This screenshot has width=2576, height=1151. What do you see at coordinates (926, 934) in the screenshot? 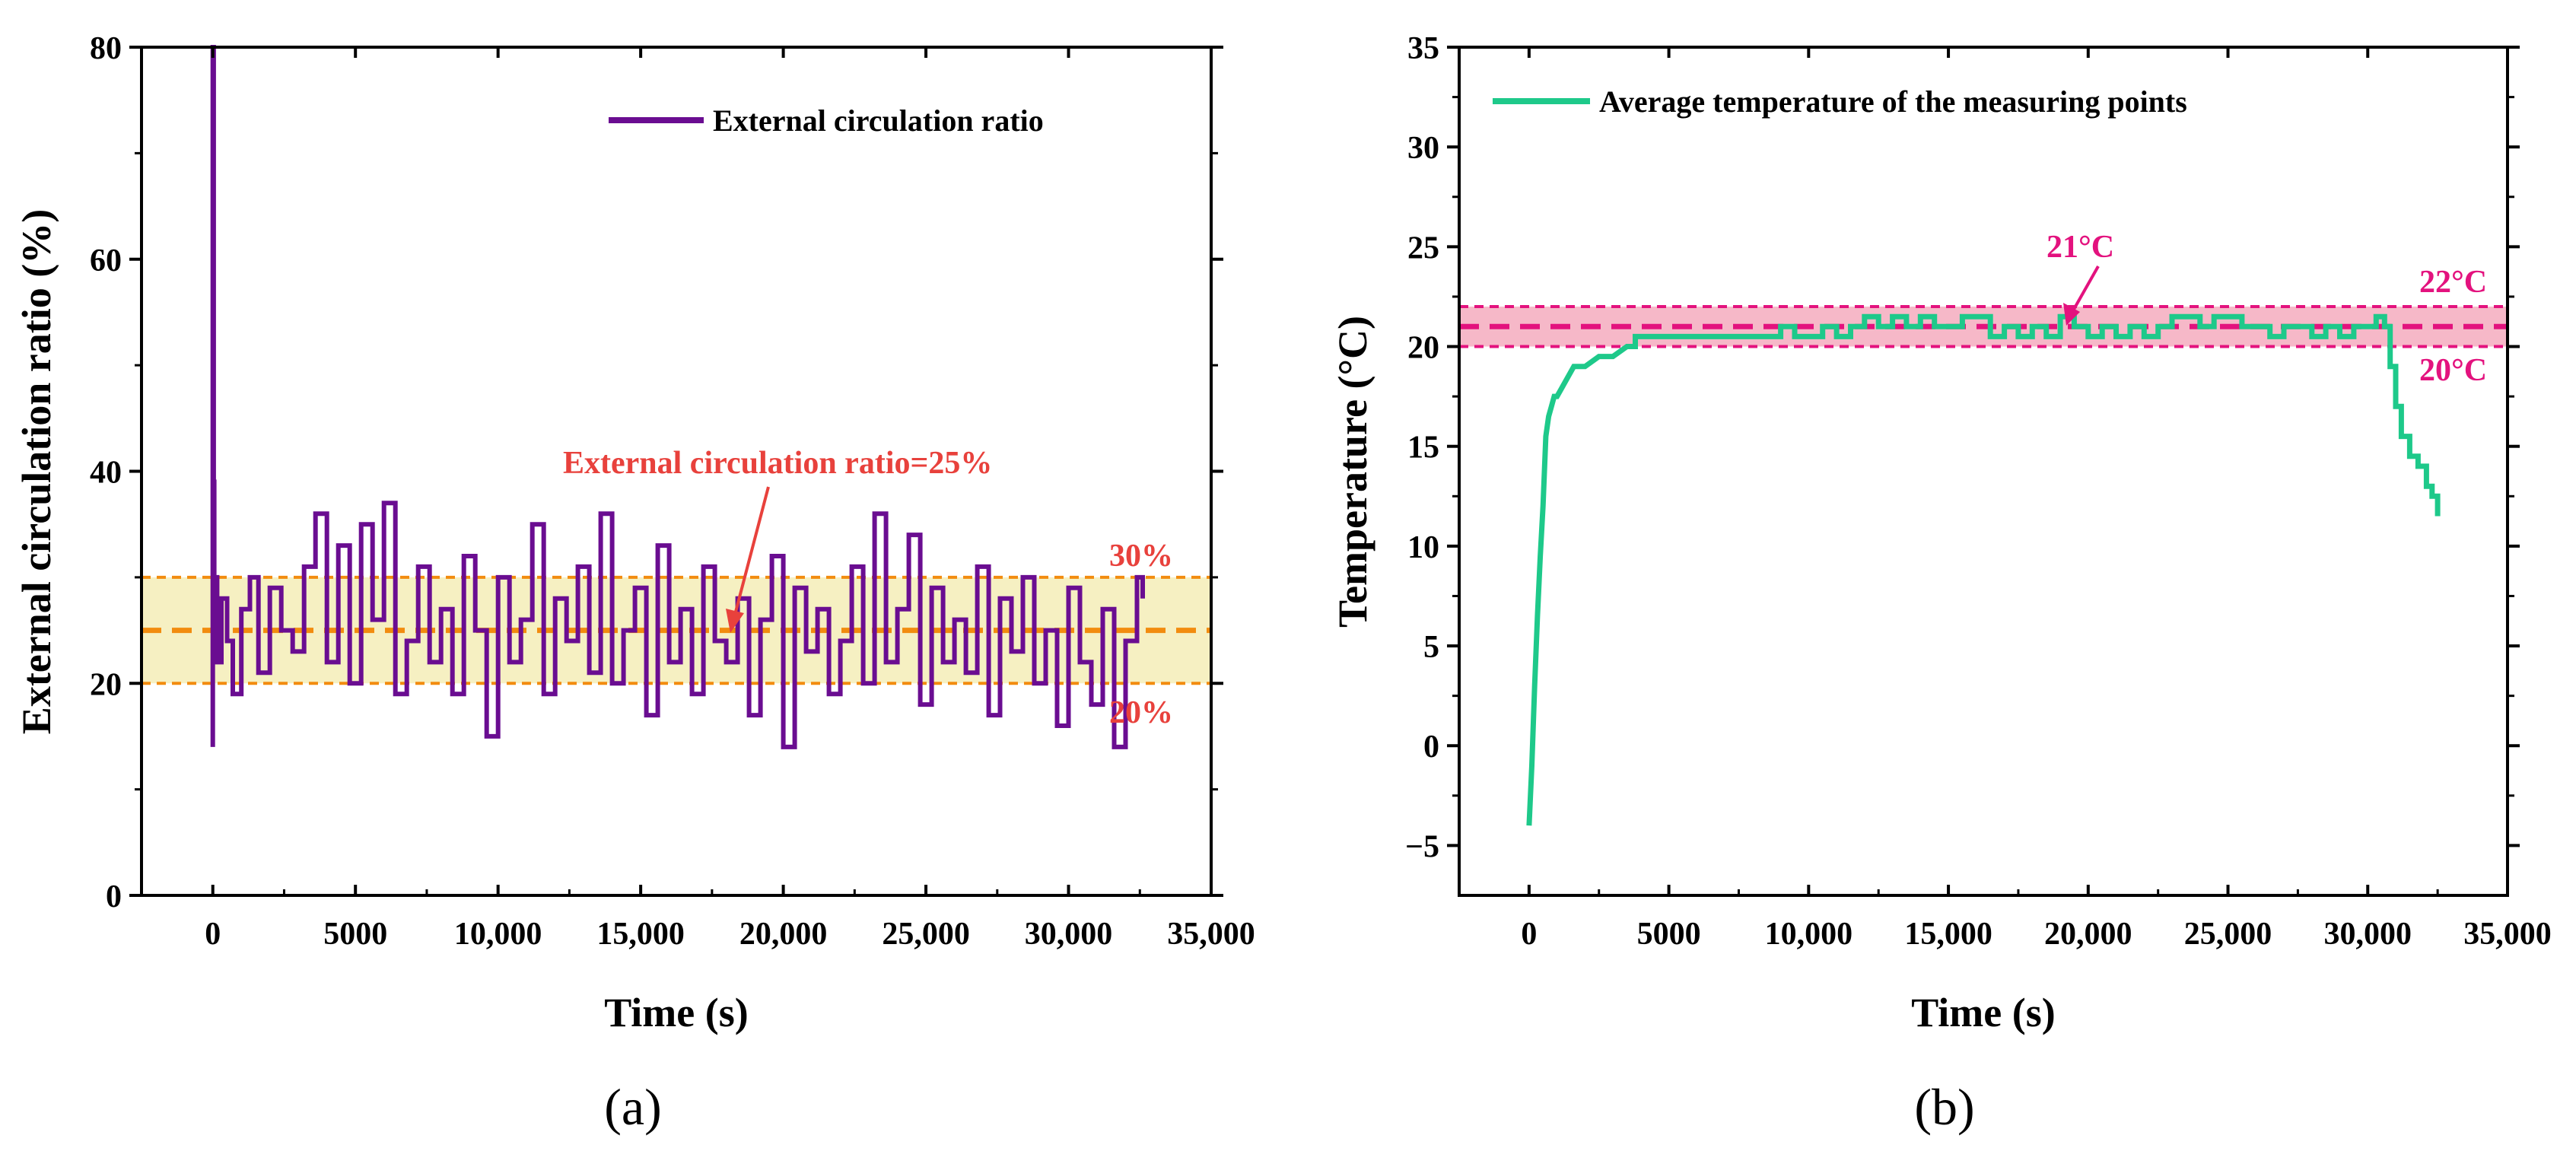
I see `a-x-tick-label: 25,000` at bounding box center [926, 934].